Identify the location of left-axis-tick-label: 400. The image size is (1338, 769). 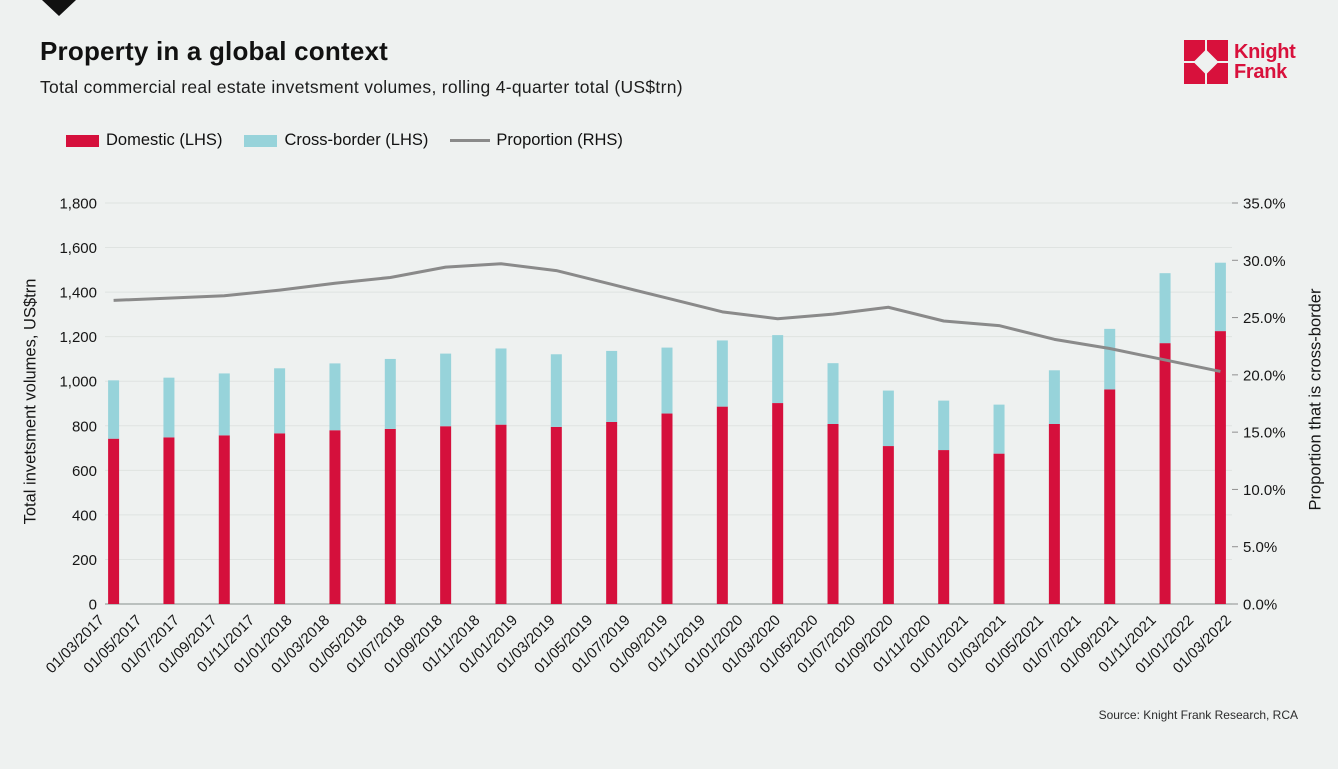
(84, 515).